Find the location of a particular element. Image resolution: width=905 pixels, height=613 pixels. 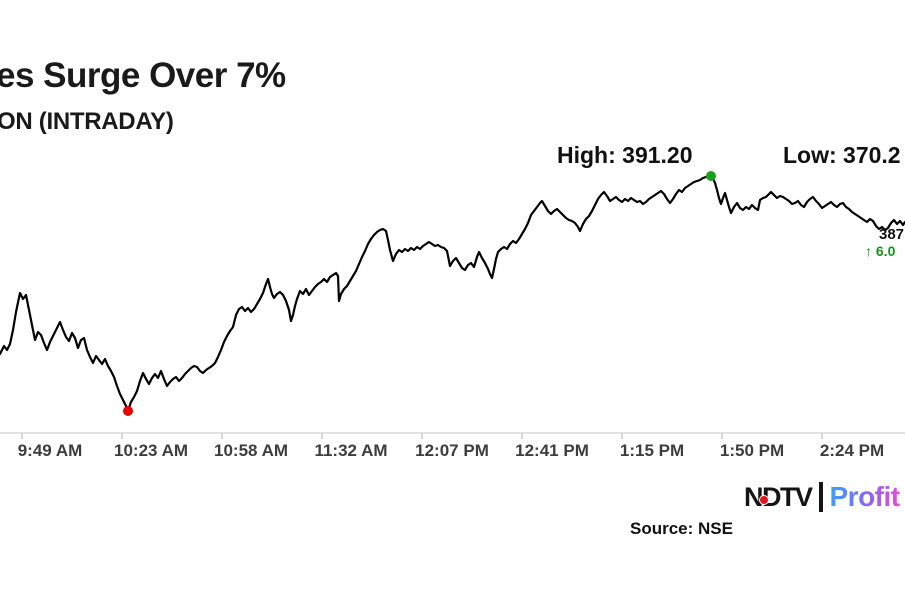

ndtv-red-dot-icon is located at coordinates (764, 499).